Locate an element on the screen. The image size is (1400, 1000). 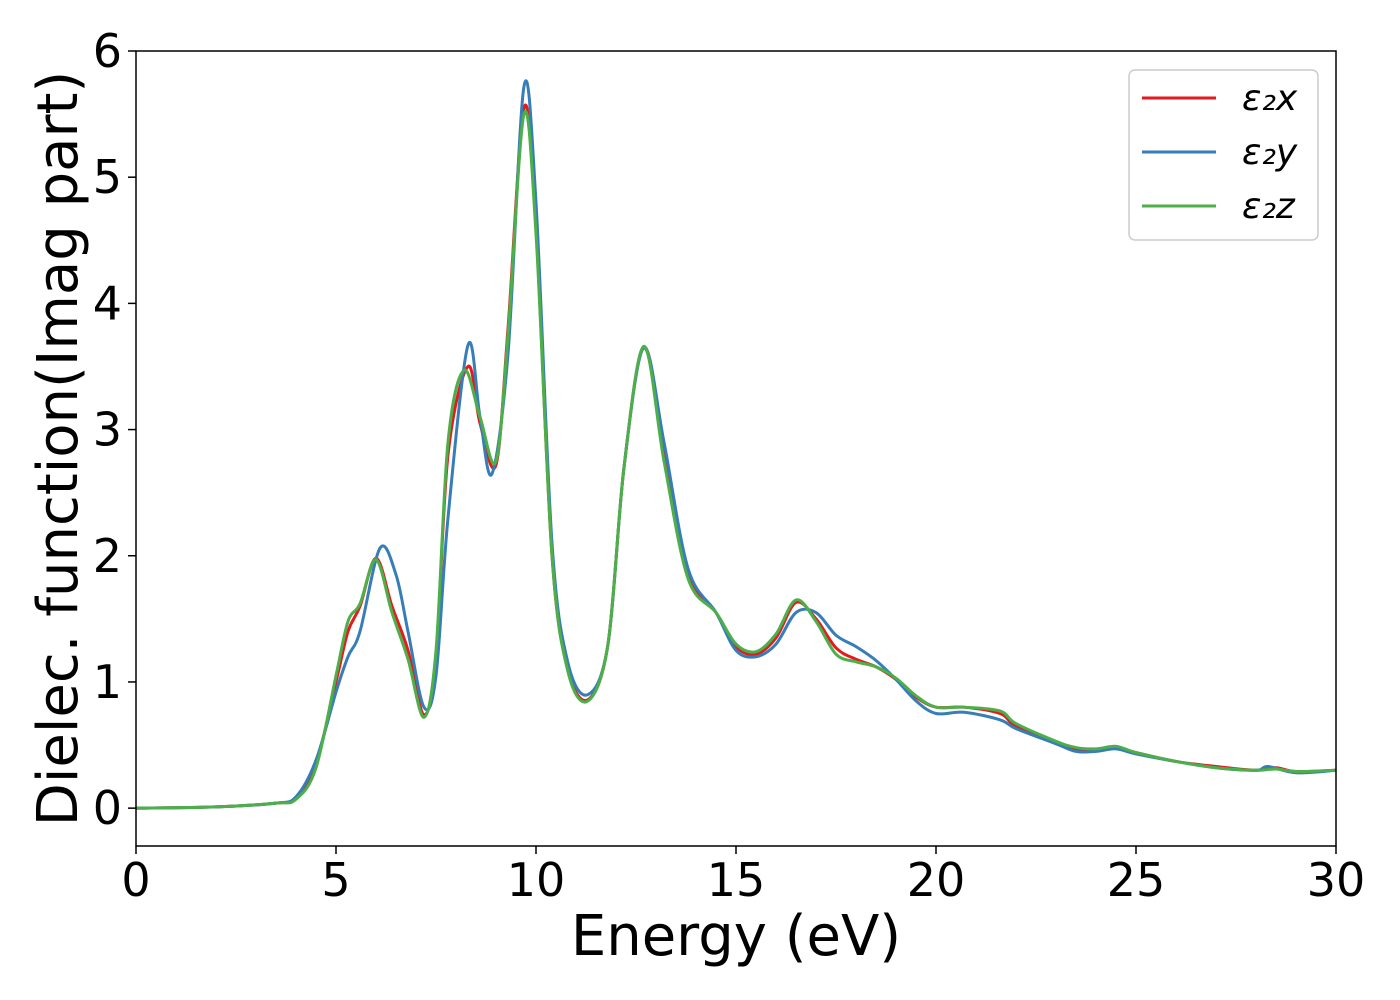
y-tick-label: 4 is located at coordinates (107, 303).